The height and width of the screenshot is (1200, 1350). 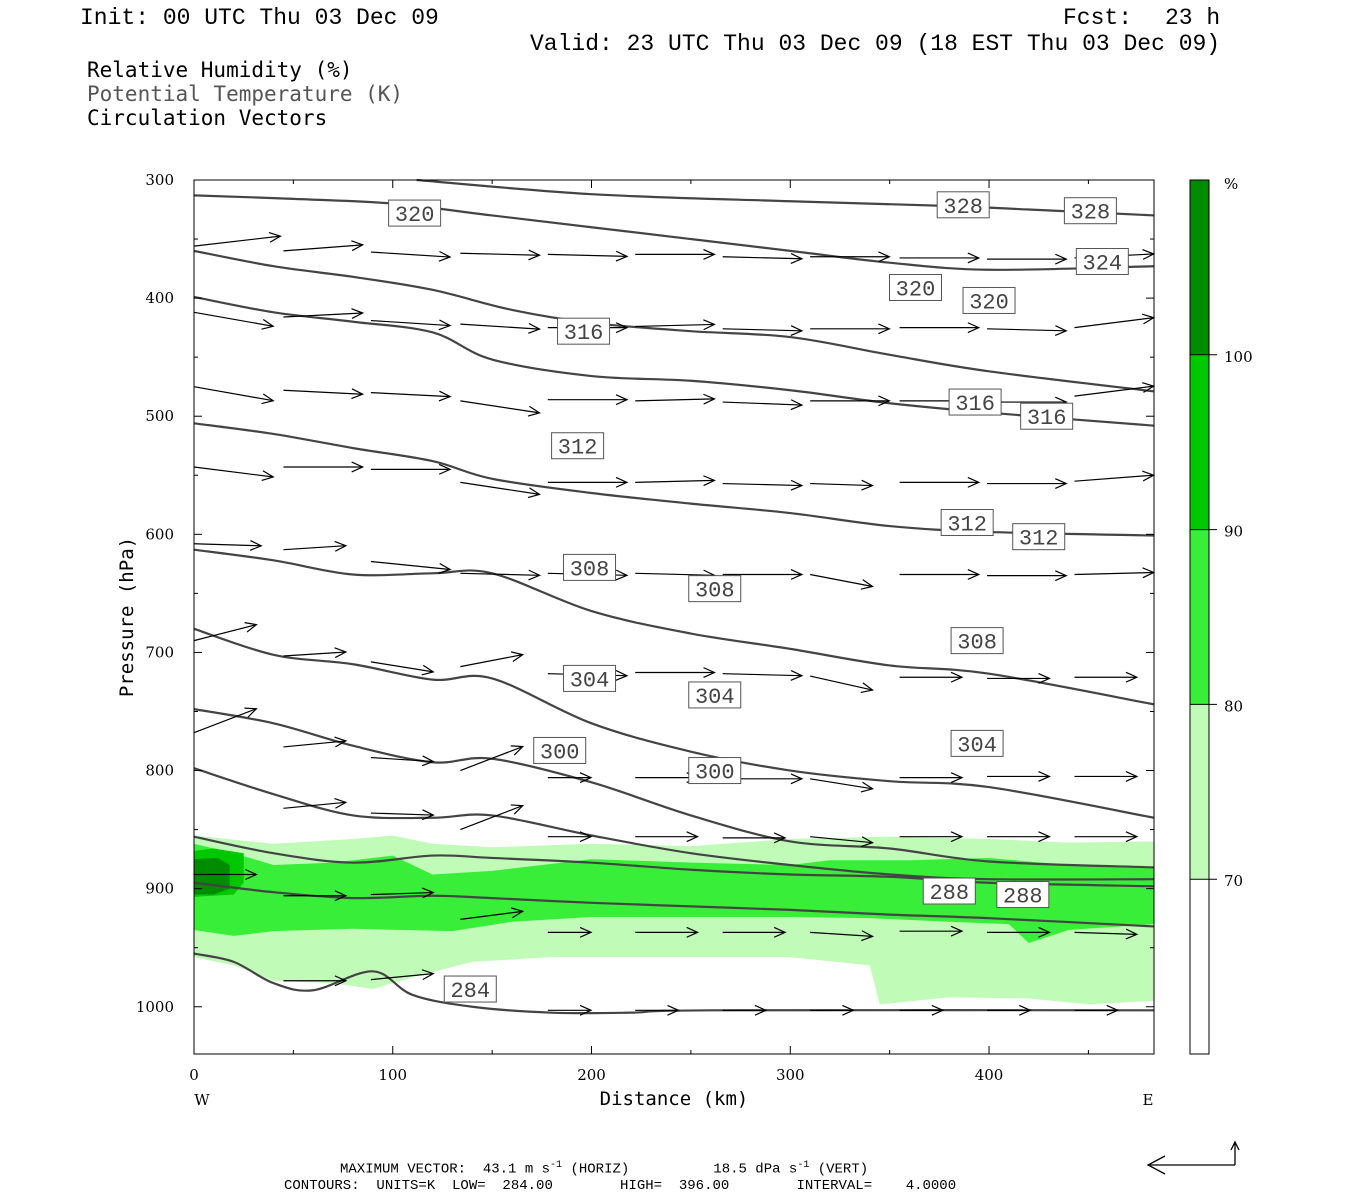 I want to click on contour-label: 284, so click(x=470, y=989).